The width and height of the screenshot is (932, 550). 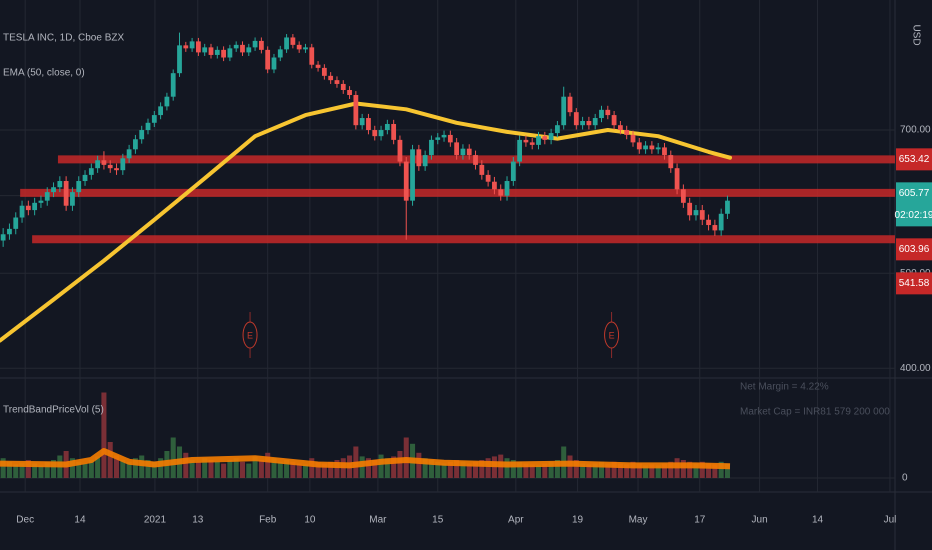 I want to click on x-tick-label: 17, so click(x=700, y=520).